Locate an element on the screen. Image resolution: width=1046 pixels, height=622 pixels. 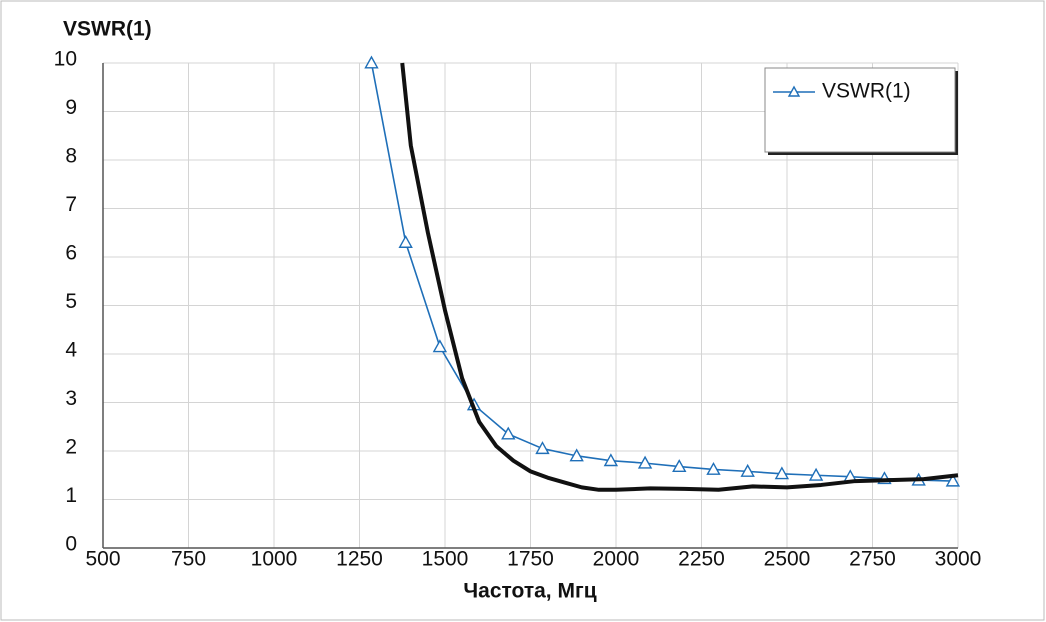
y-tick-label: 10 is located at coordinates (65, 59).